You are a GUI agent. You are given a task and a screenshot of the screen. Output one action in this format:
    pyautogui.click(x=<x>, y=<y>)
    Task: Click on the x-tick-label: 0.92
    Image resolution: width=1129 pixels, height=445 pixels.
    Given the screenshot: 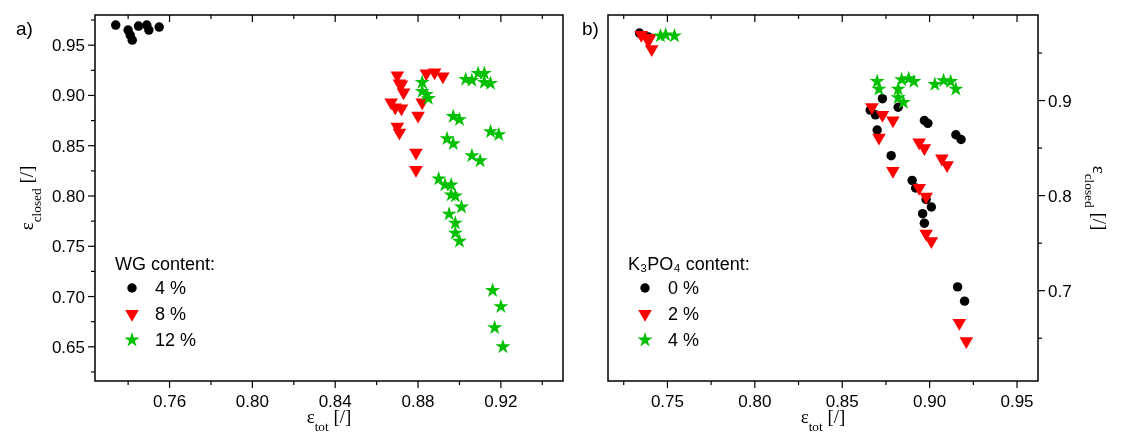 What is the action you would take?
    pyautogui.click(x=501, y=401)
    